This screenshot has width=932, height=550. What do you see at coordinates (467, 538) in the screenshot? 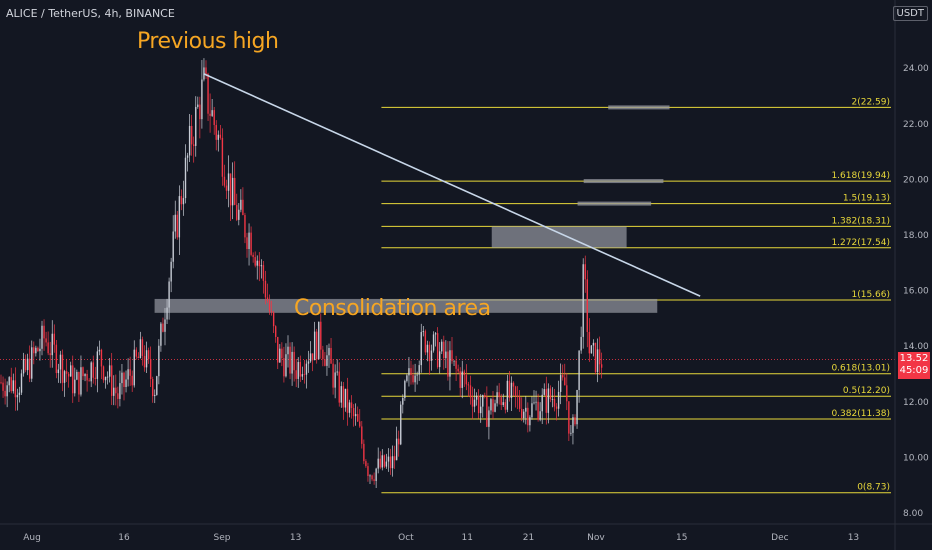
I see `x-tick-label: 11` at bounding box center [467, 538].